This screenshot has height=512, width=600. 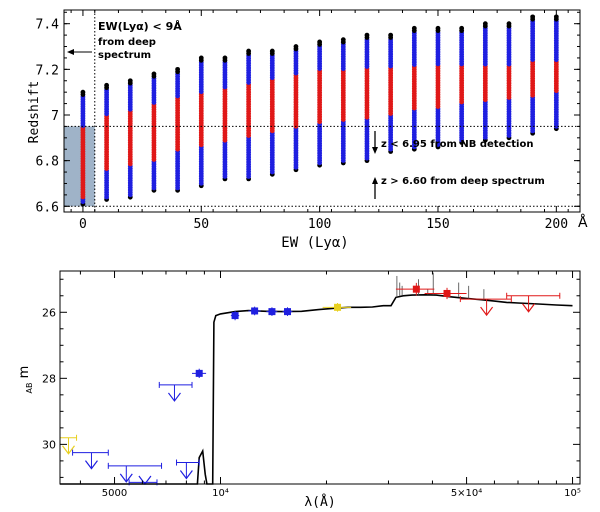 I want to click on x-tick-label: 100, so click(x=319, y=224).